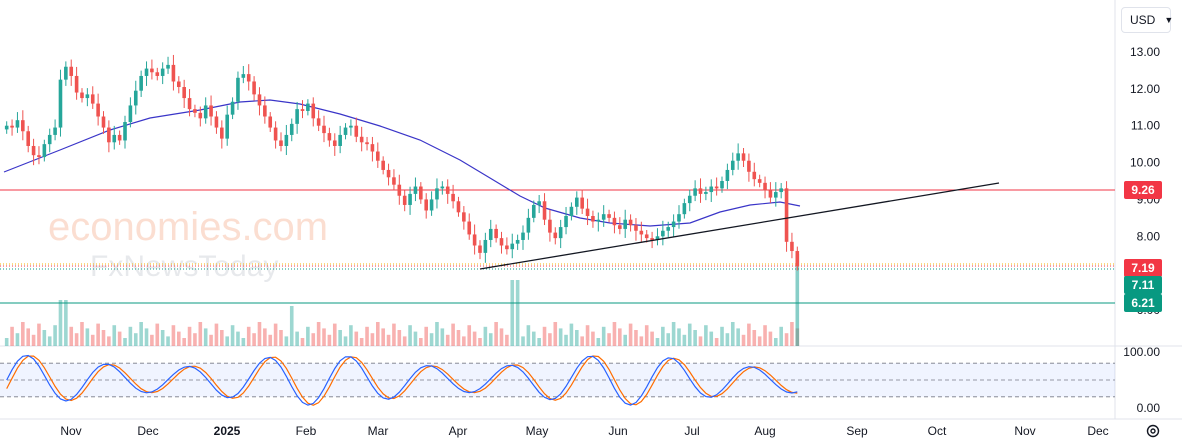  What do you see at coordinates (1153, 431) in the screenshot?
I see `gear-icon` at bounding box center [1153, 431].